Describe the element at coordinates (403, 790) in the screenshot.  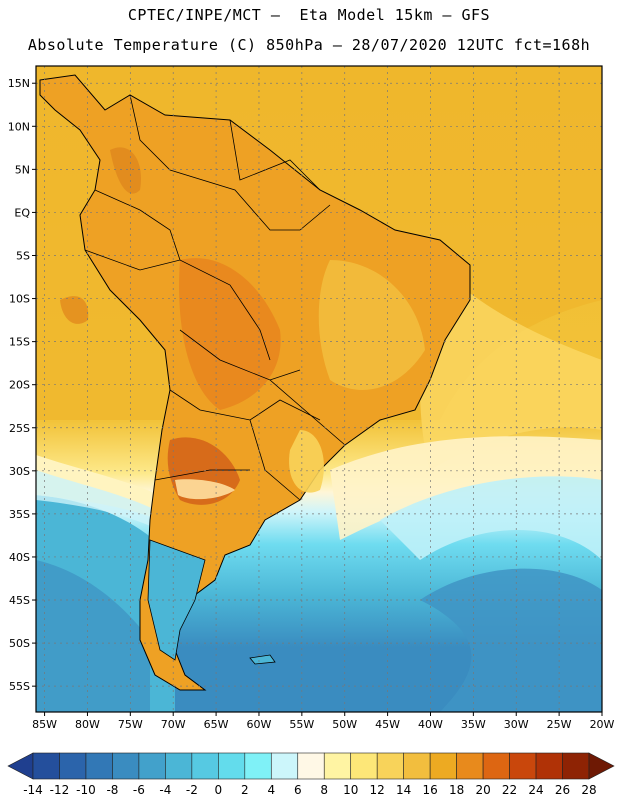
I see `colorbar-label: 14` at that location.